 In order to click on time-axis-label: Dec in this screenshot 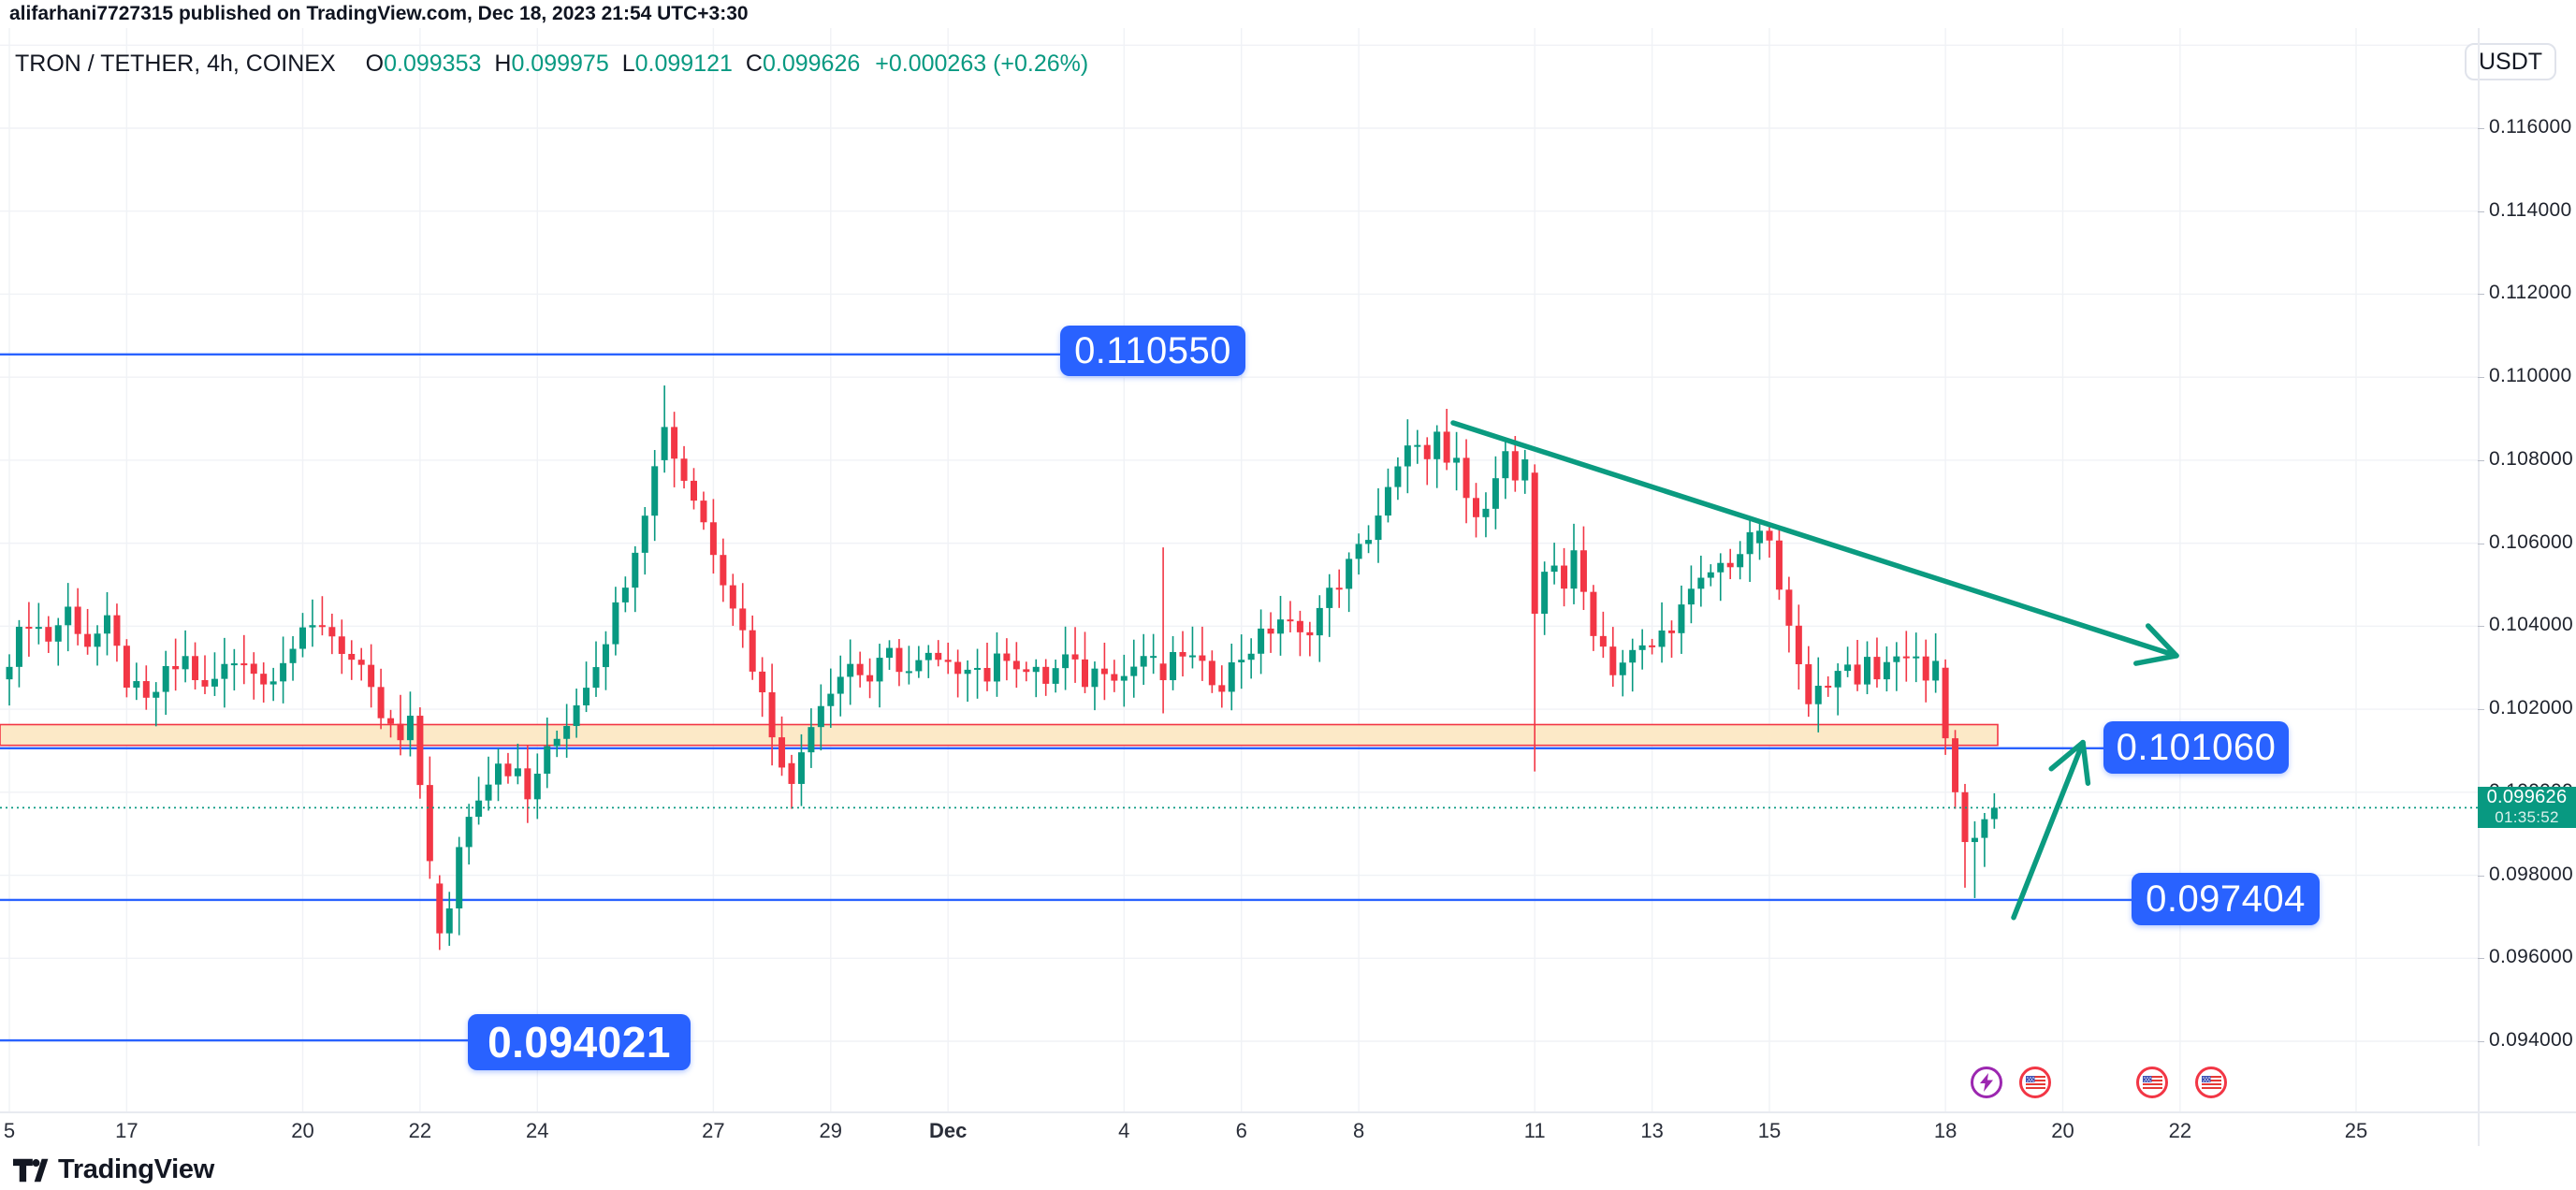, I will do `click(948, 1130)`.